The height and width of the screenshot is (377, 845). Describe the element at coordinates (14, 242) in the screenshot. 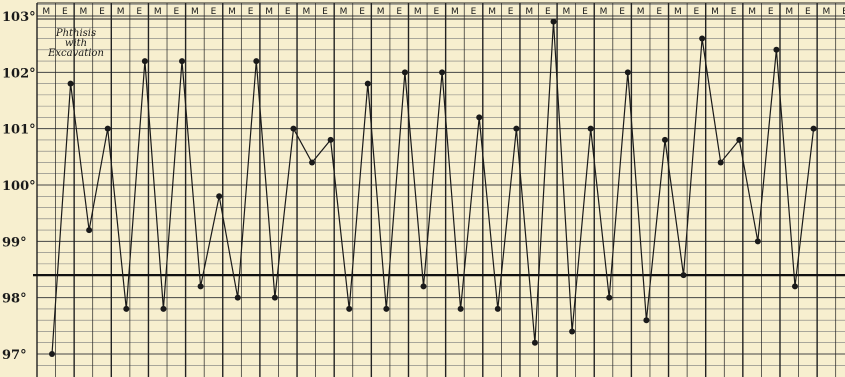

I see `y-tick-label: 99°` at that location.